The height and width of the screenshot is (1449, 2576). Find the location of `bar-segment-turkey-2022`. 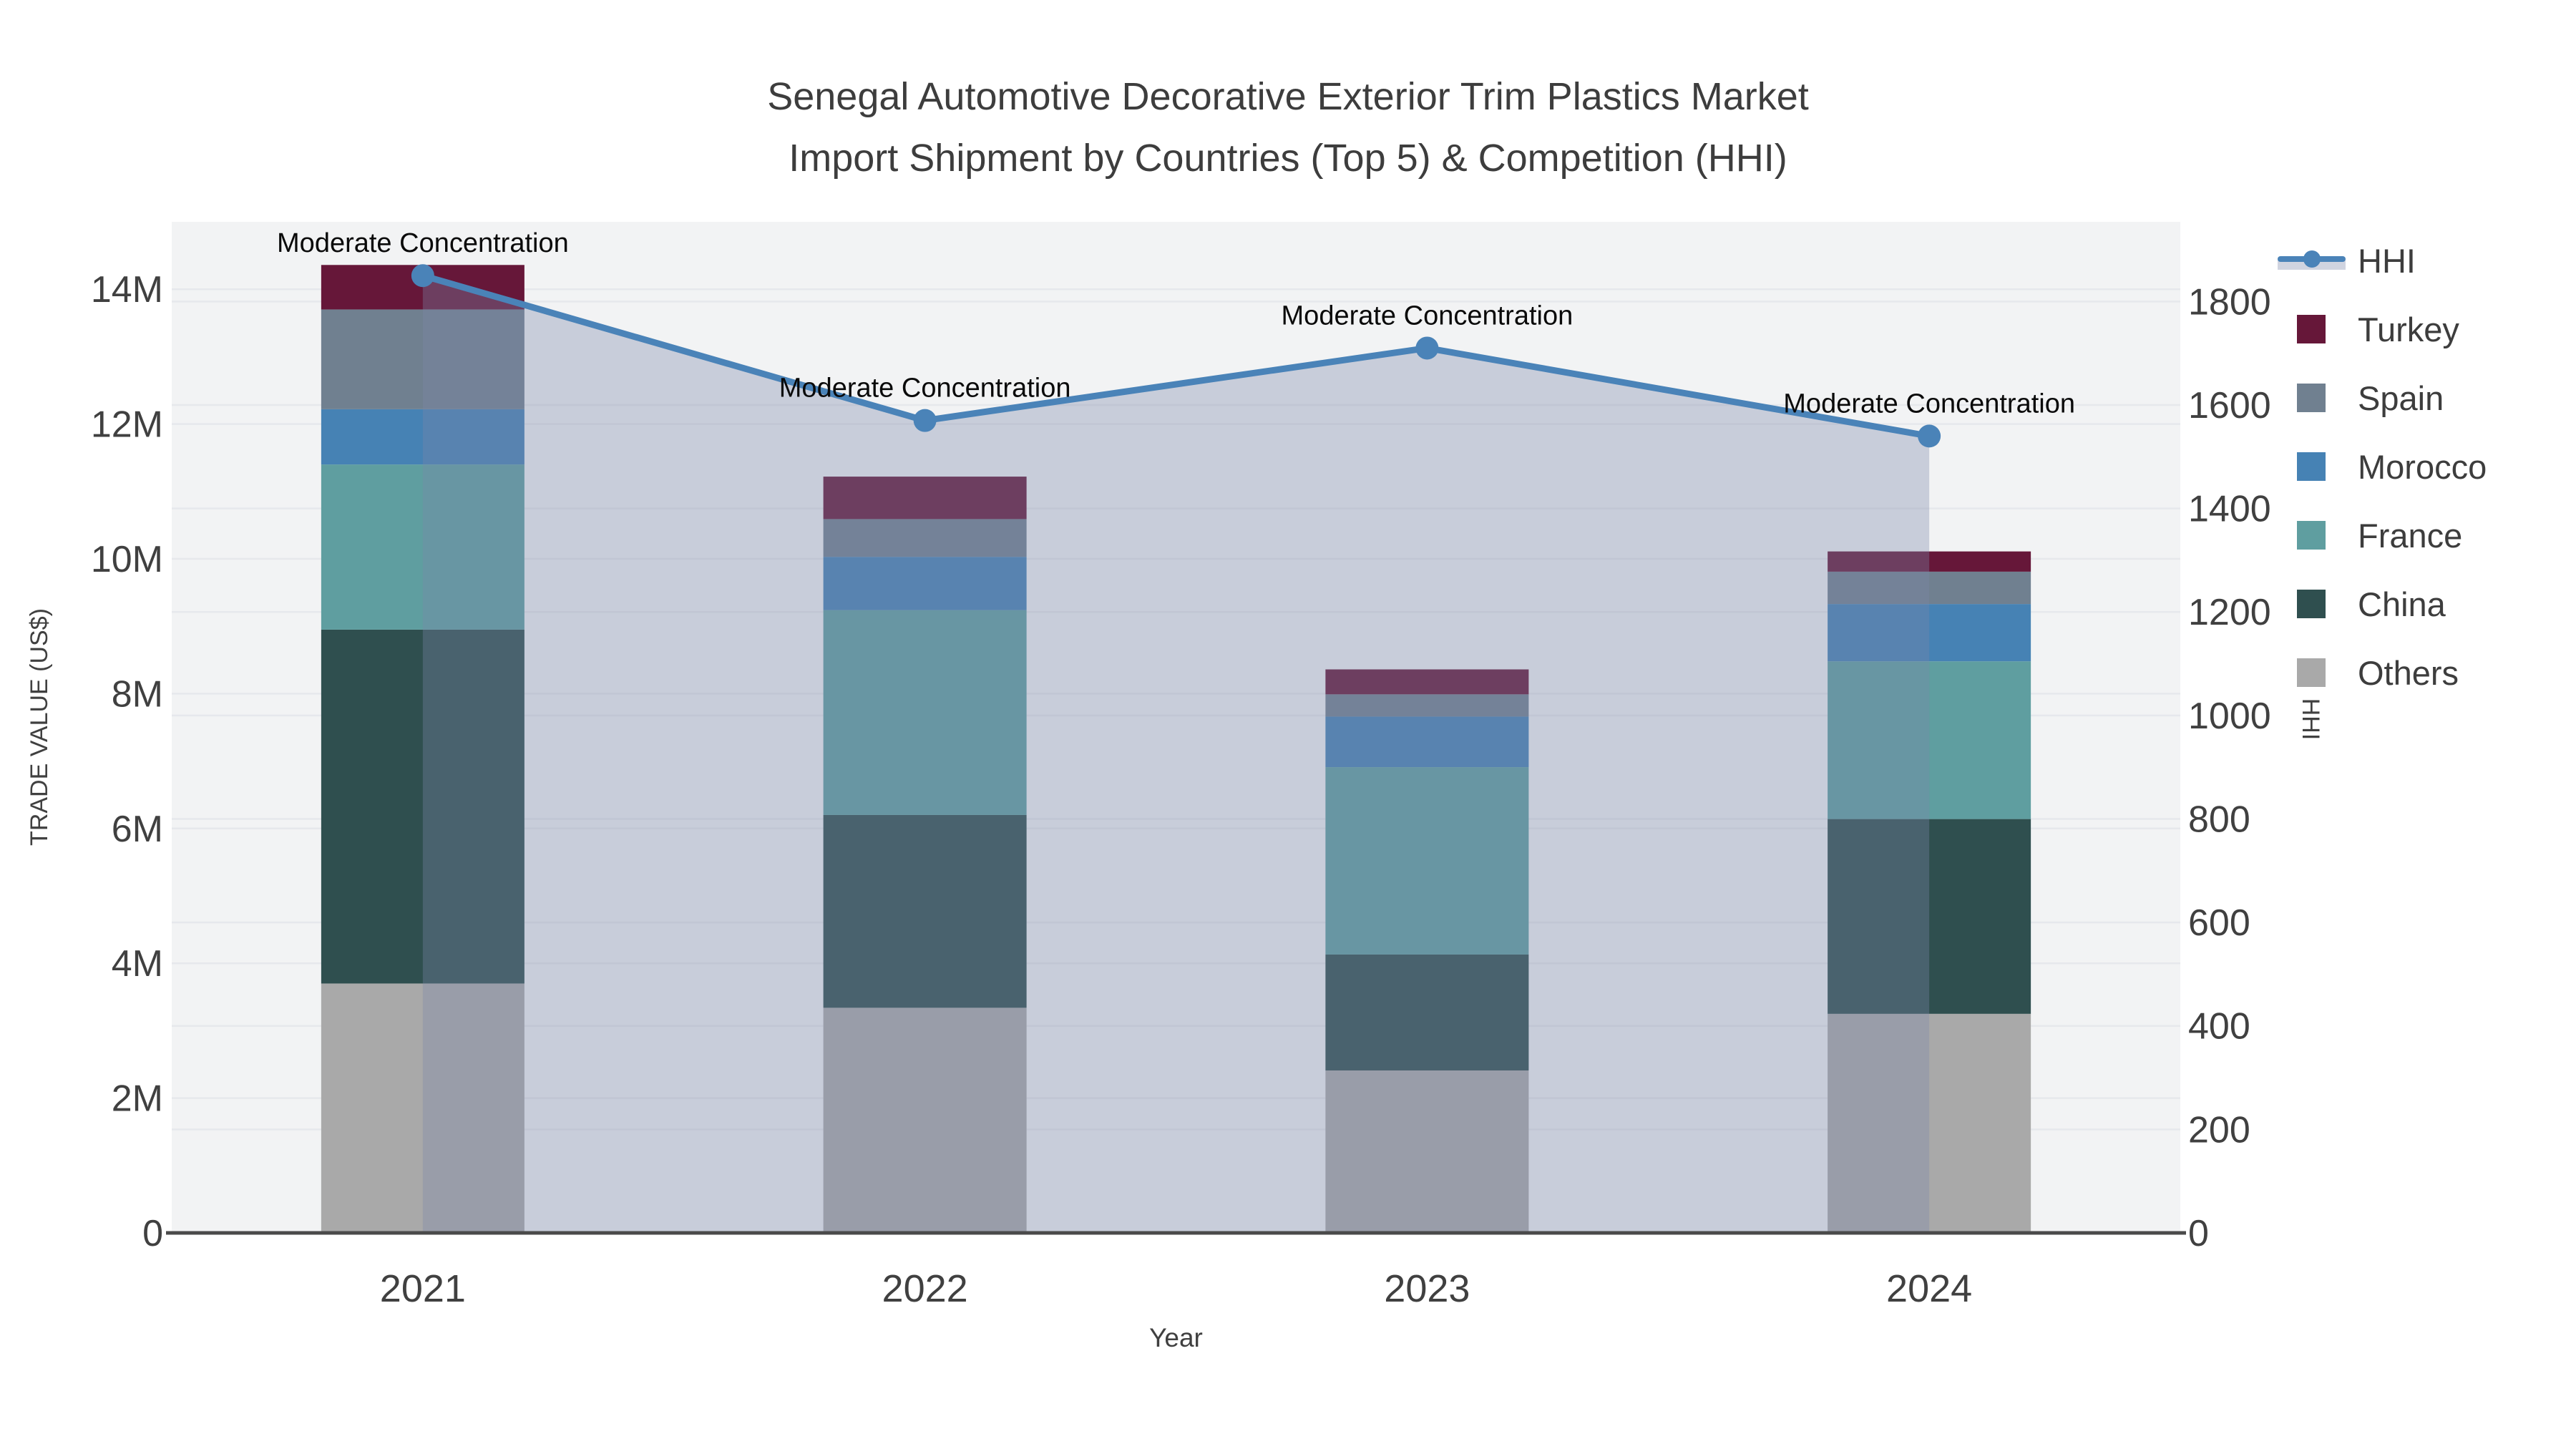

bar-segment-turkey-2022 is located at coordinates (925, 498).